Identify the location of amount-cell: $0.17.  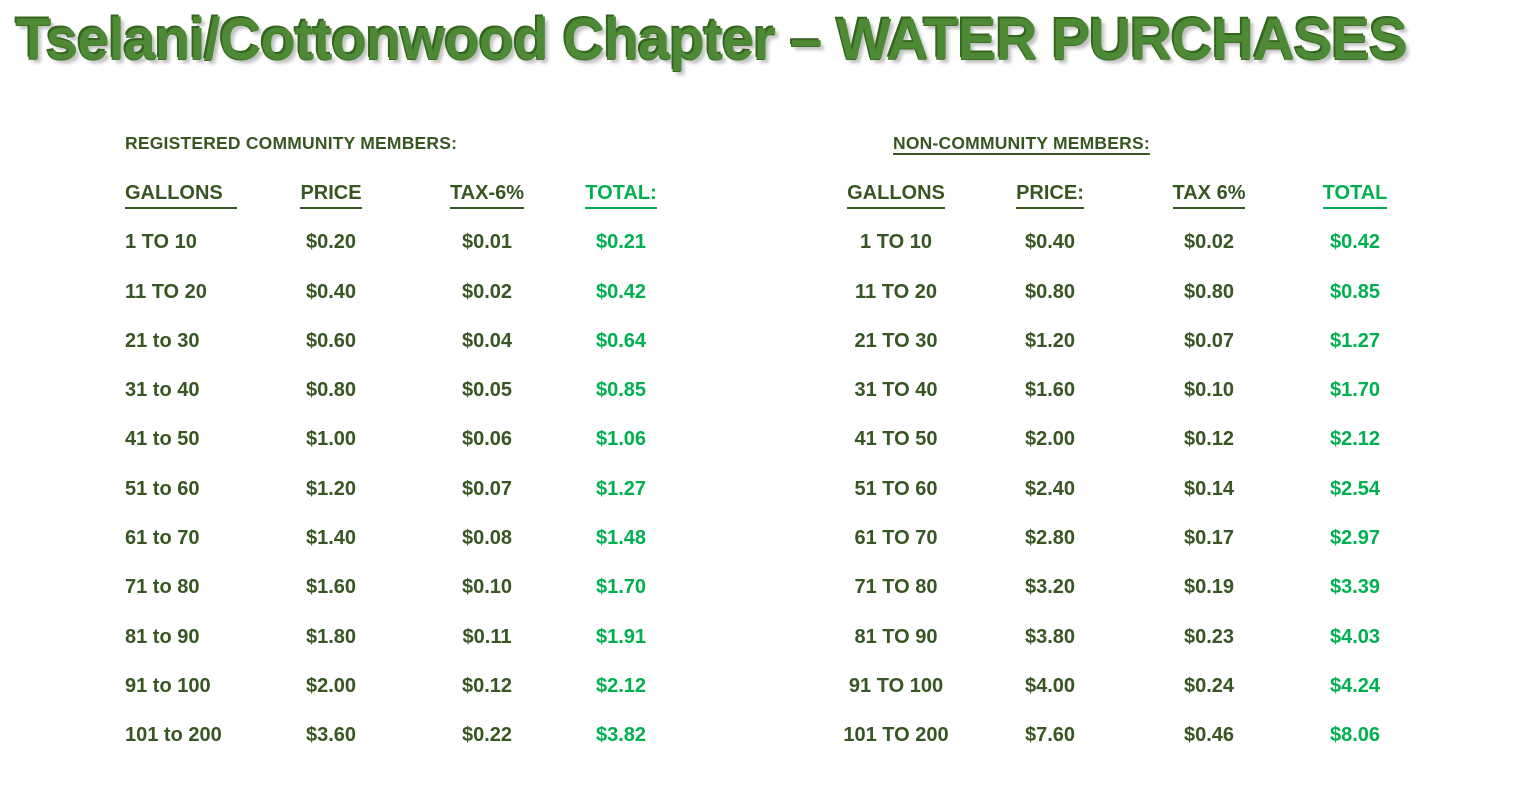
(1209, 538).